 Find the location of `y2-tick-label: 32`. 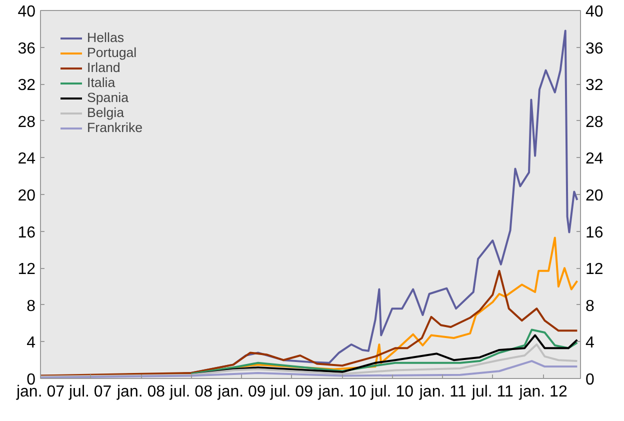

y2-tick-label: 32 is located at coordinates (595, 85).